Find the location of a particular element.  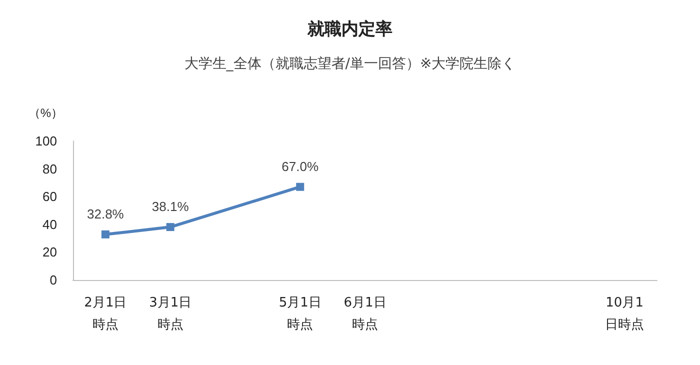

y-tick-label: 20 is located at coordinates (49, 252).